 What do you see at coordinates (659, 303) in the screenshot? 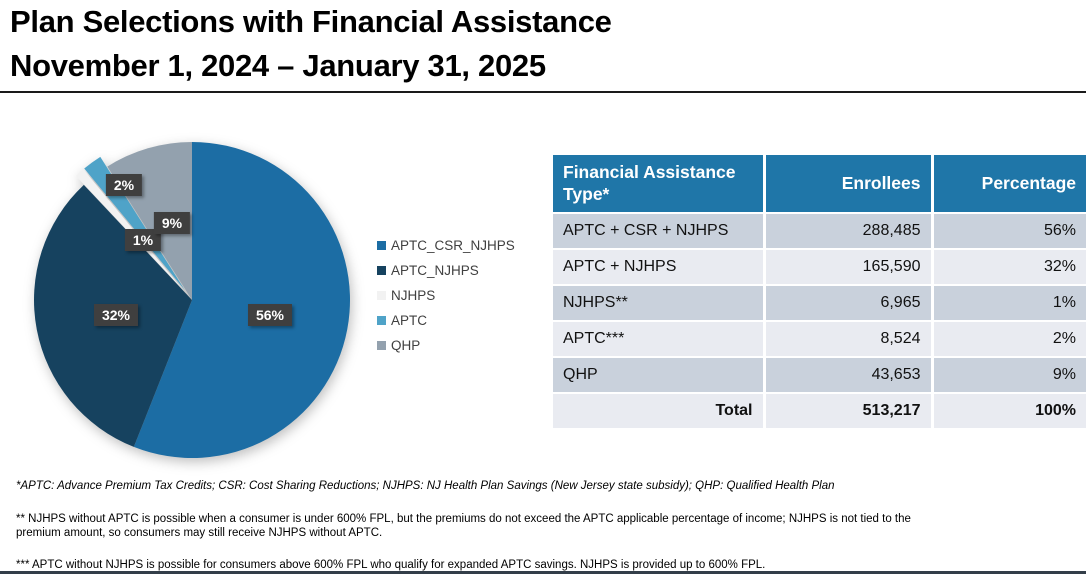
I see `cell-type: NJHPS**` at bounding box center [659, 303].